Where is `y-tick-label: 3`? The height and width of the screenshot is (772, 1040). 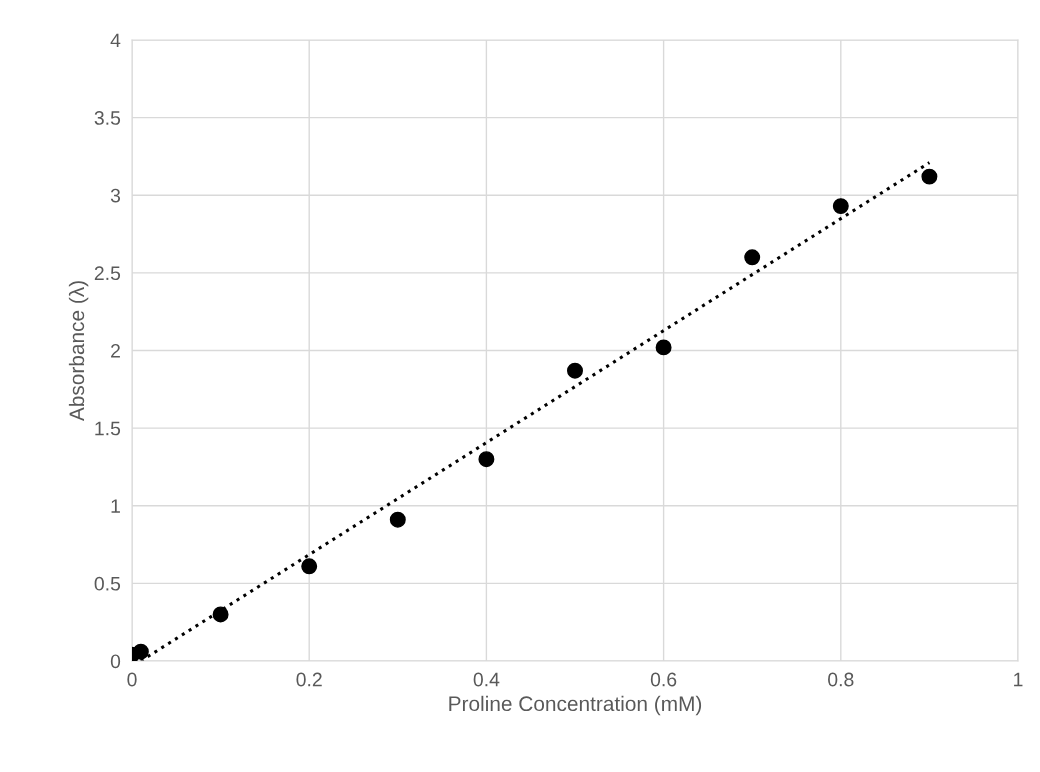 y-tick-label: 3 is located at coordinates (115, 195).